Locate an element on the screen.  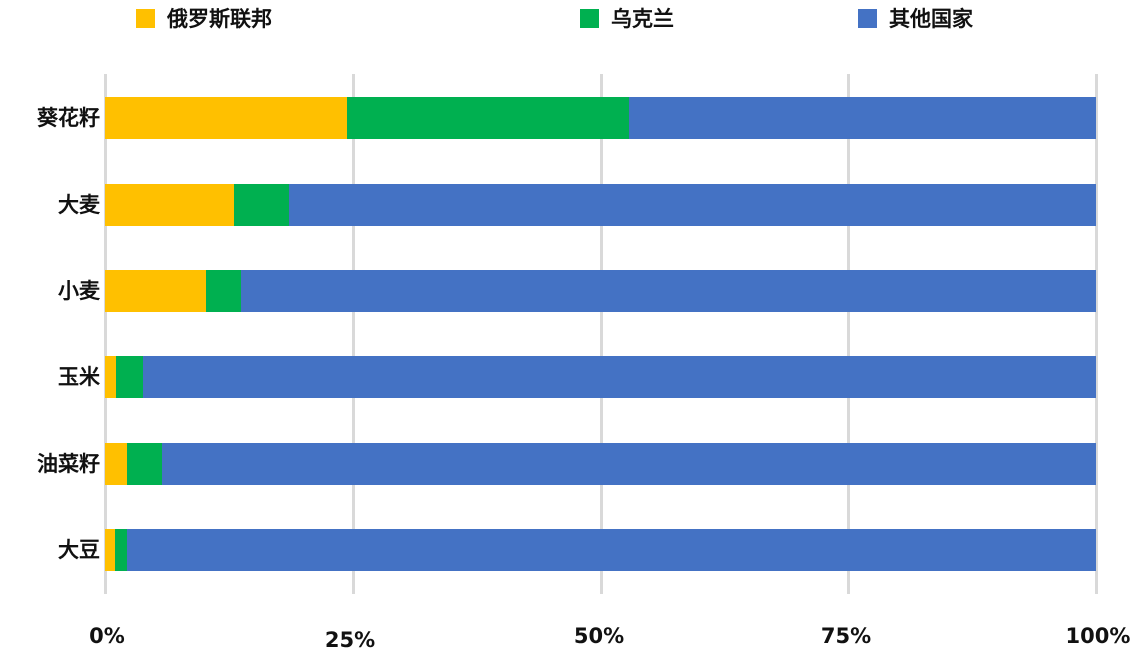
x-tick-label: 75% is located at coordinates (846, 636).